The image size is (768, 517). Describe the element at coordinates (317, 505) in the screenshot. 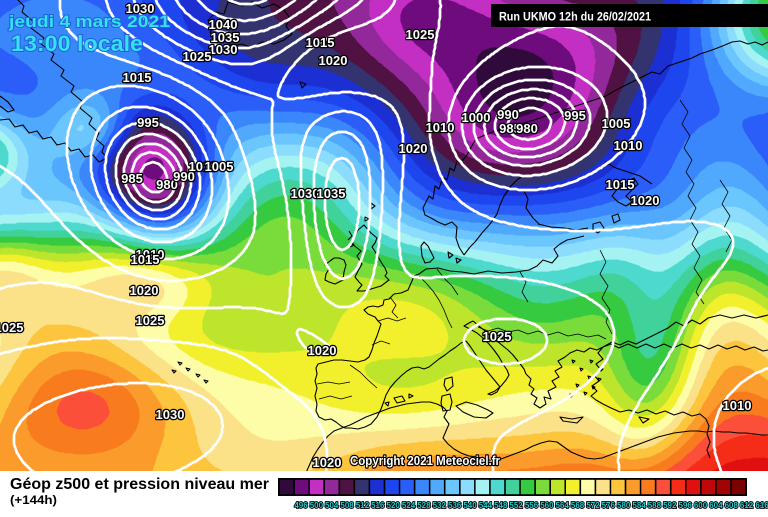

I see `svg-text: 500` at that location.